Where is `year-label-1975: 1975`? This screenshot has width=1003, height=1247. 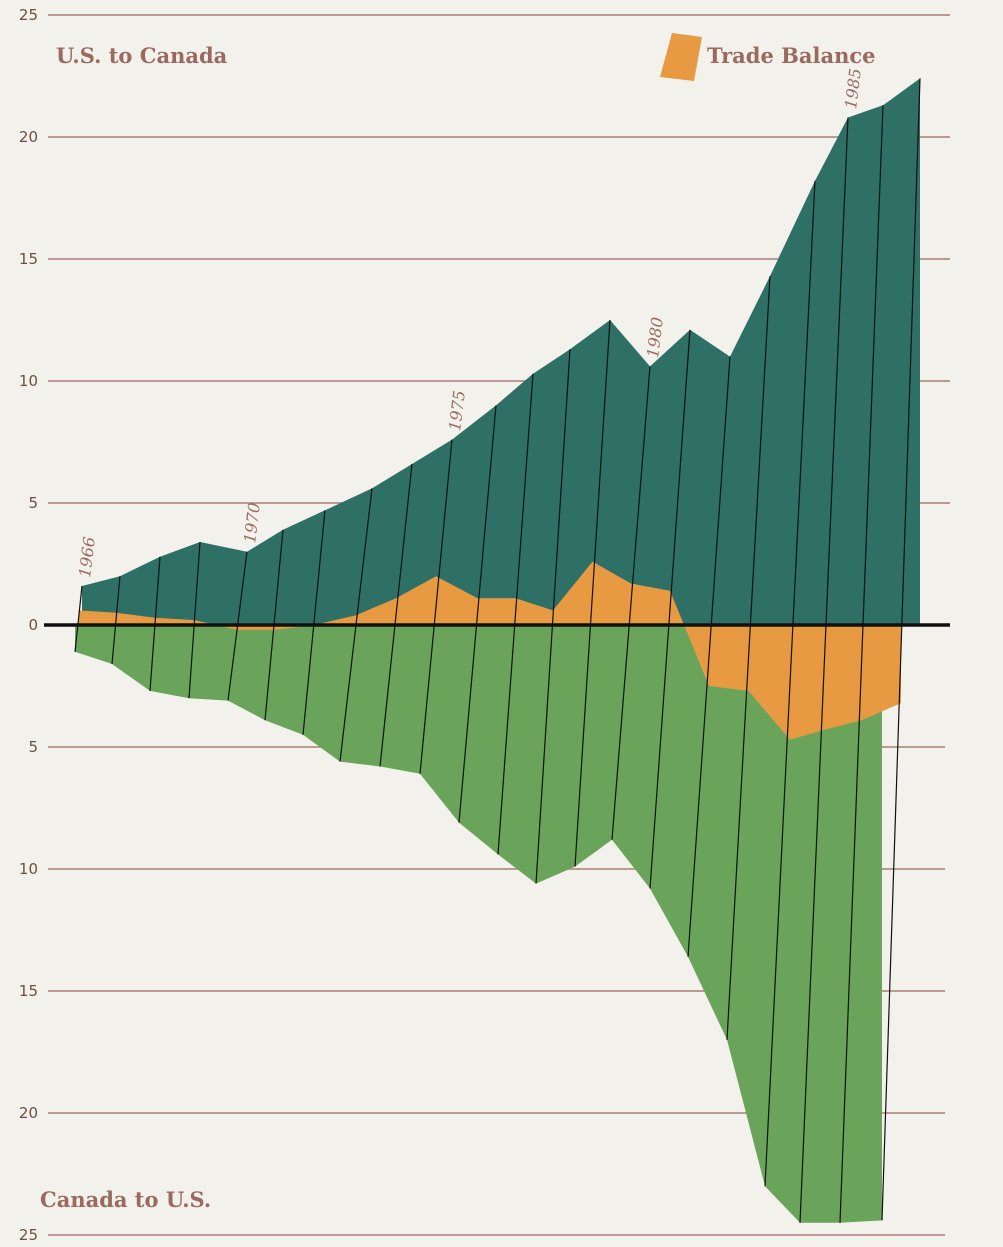
year-label-1975: 1975 is located at coordinates (457, 410).